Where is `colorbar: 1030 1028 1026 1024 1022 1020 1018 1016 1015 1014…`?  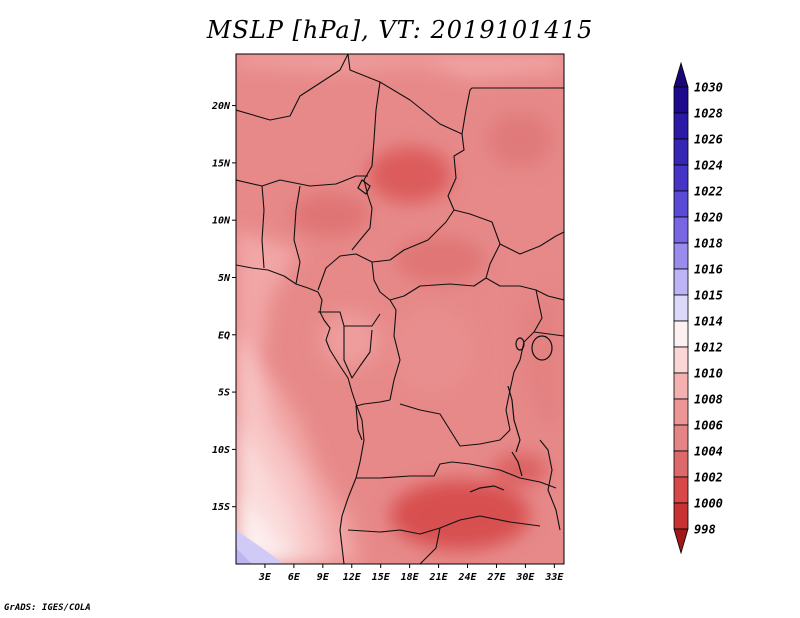
colorbar: 1030 1028 1026 1024 1022 1020 1018 1016 1015 1014… is located at coordinates (698, 308).